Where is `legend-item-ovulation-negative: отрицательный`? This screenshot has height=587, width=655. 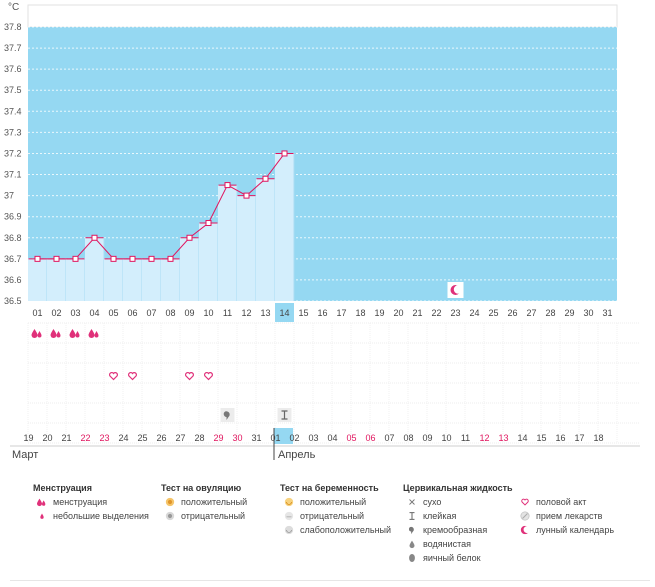
legend-item-ovulation-negative: отрицательный is located at coordinates (204, 516).